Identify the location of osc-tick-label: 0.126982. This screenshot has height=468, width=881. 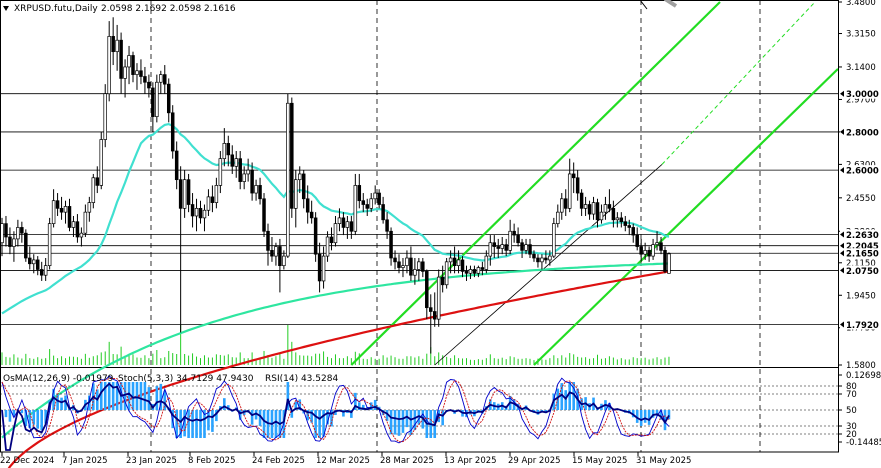
(863, 376).